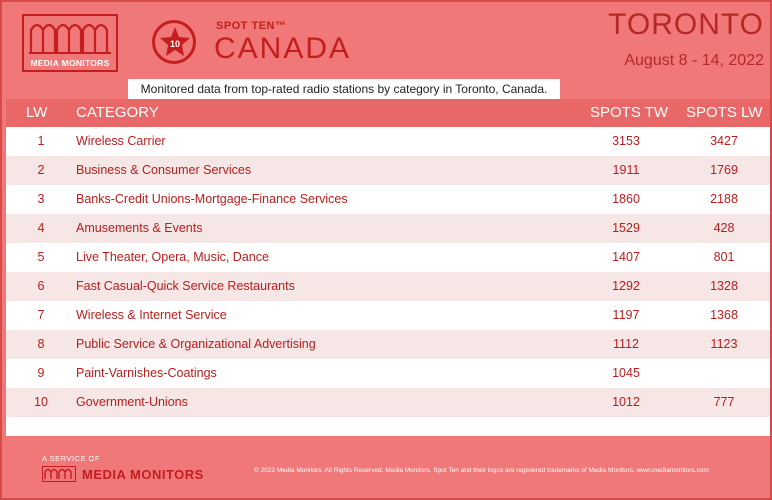 The width and height of the screenshot is (772, 500). Describe the element at coordinates (629, 112) in the screenshot. I see `header-spots-tw: SPOTS TW` at that location.